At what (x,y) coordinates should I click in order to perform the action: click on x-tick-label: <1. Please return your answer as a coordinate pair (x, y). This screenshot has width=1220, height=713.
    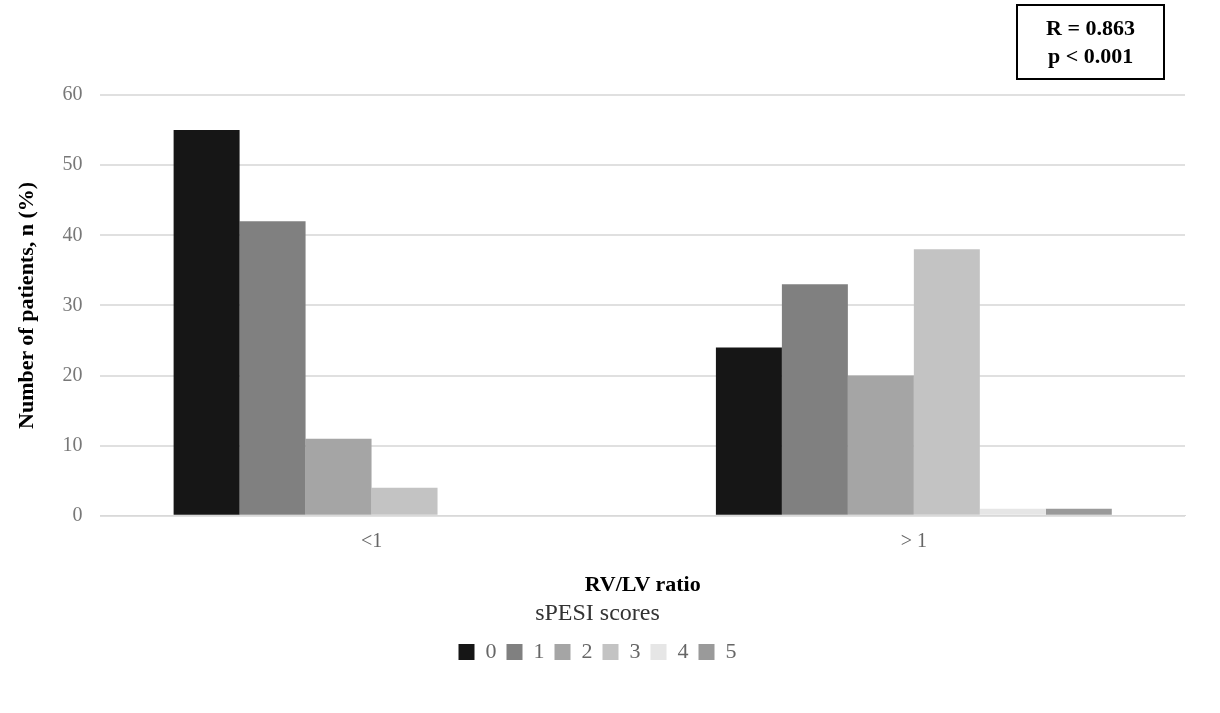
    Looking at the image, I should click on (371, 540).